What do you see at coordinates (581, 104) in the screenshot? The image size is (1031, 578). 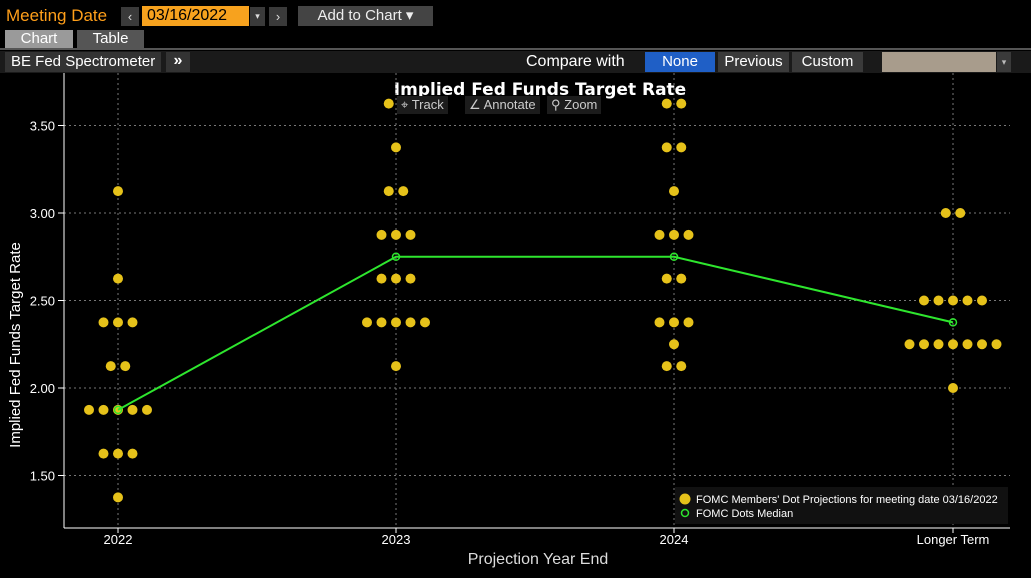 I see `zoom-tool-label: Zoom` at bounding box center [581, 104].